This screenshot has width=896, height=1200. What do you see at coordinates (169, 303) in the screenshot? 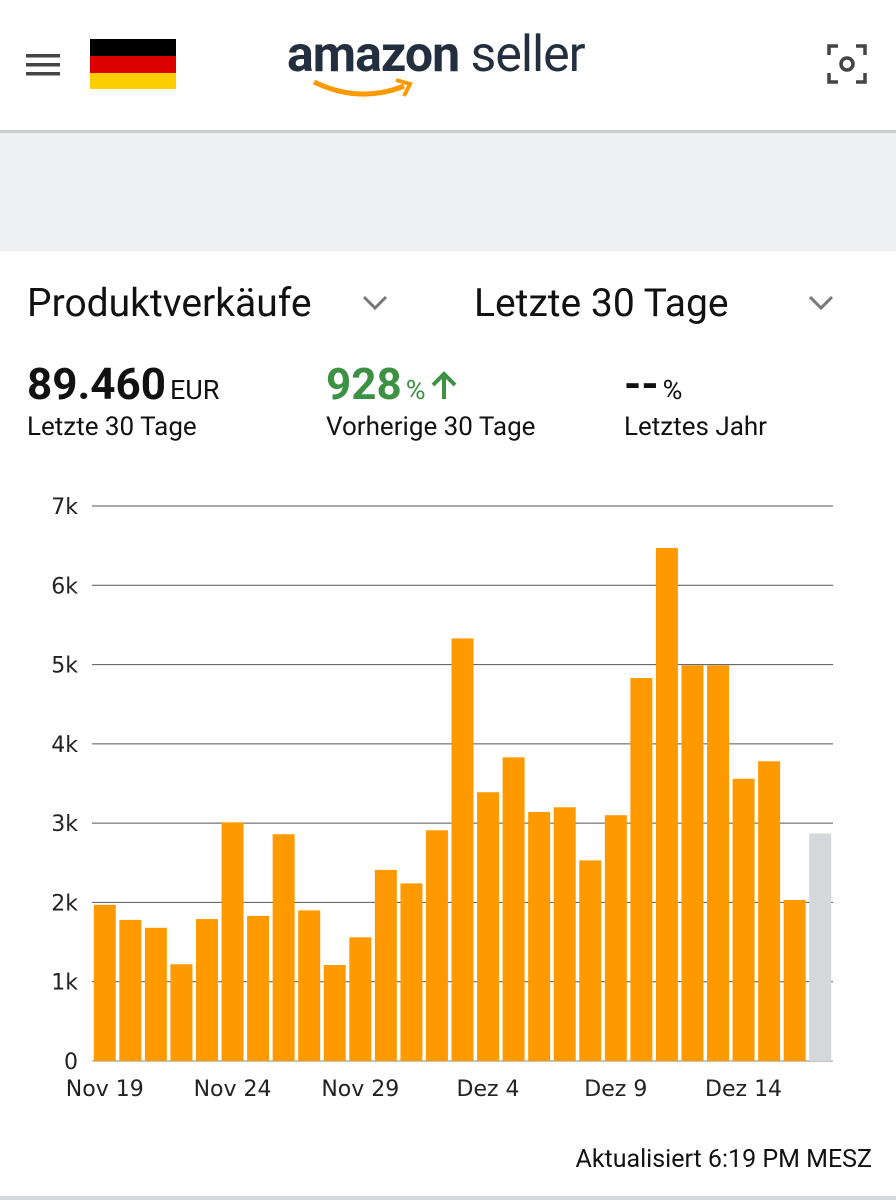
I see `metric-selector: Produktverkäufe` at bounding box center [169, 303].